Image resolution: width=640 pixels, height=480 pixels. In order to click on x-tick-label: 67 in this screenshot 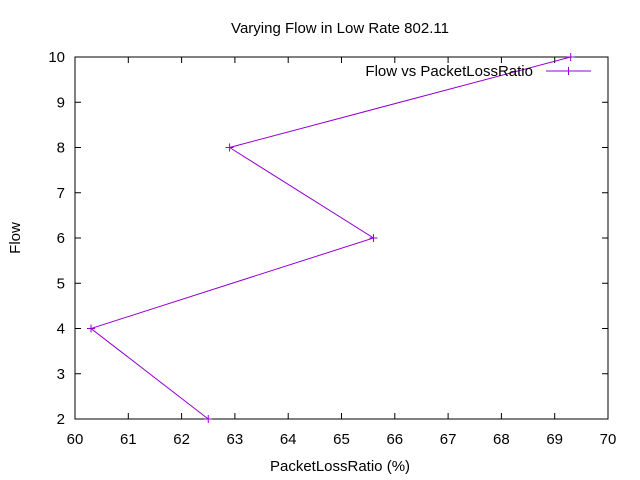, I will do `click(448, 439)`.